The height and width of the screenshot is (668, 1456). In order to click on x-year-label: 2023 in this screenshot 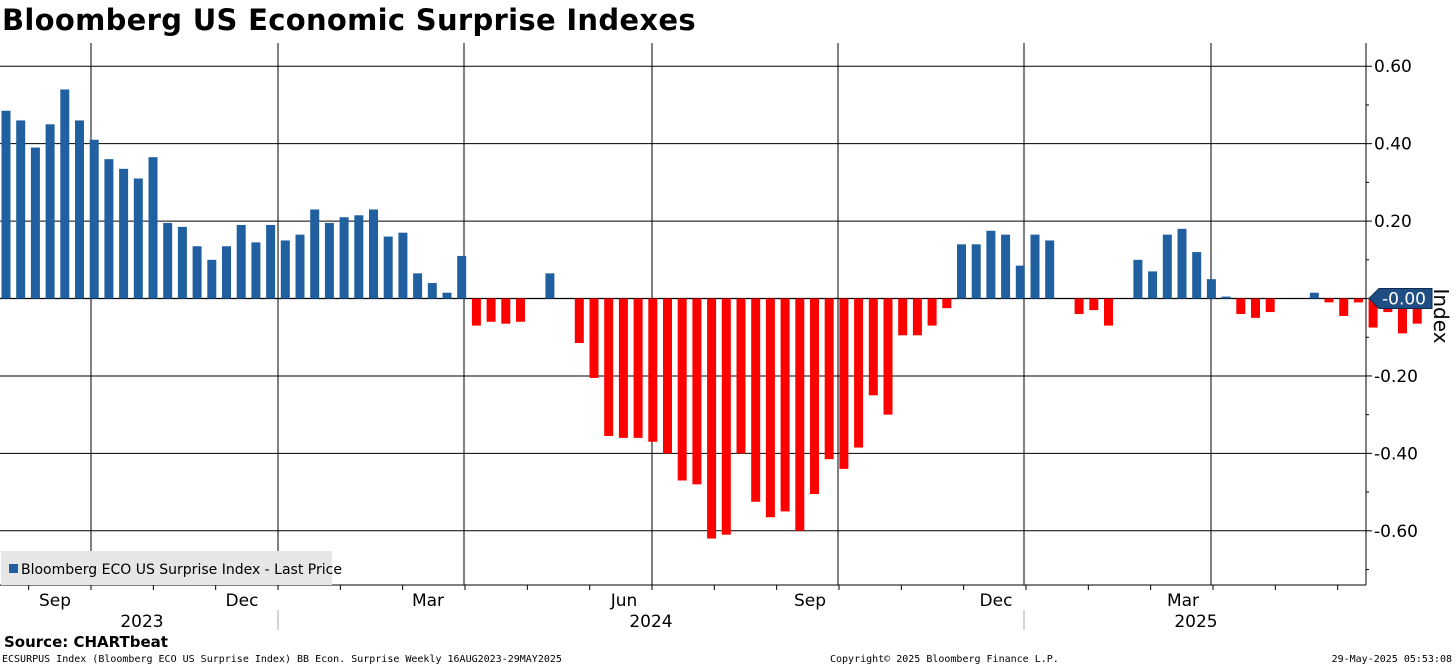, I will do `click(141, 622)`.